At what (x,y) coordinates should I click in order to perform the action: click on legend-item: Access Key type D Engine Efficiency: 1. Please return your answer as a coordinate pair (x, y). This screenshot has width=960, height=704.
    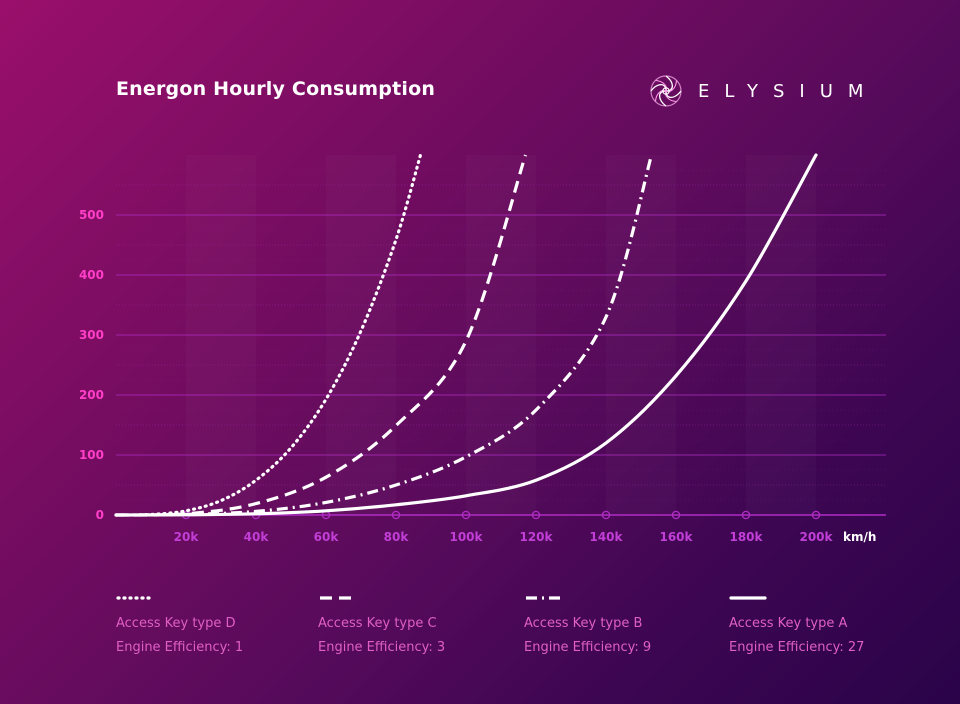
    Looking at the image, I should click on (179, 622).